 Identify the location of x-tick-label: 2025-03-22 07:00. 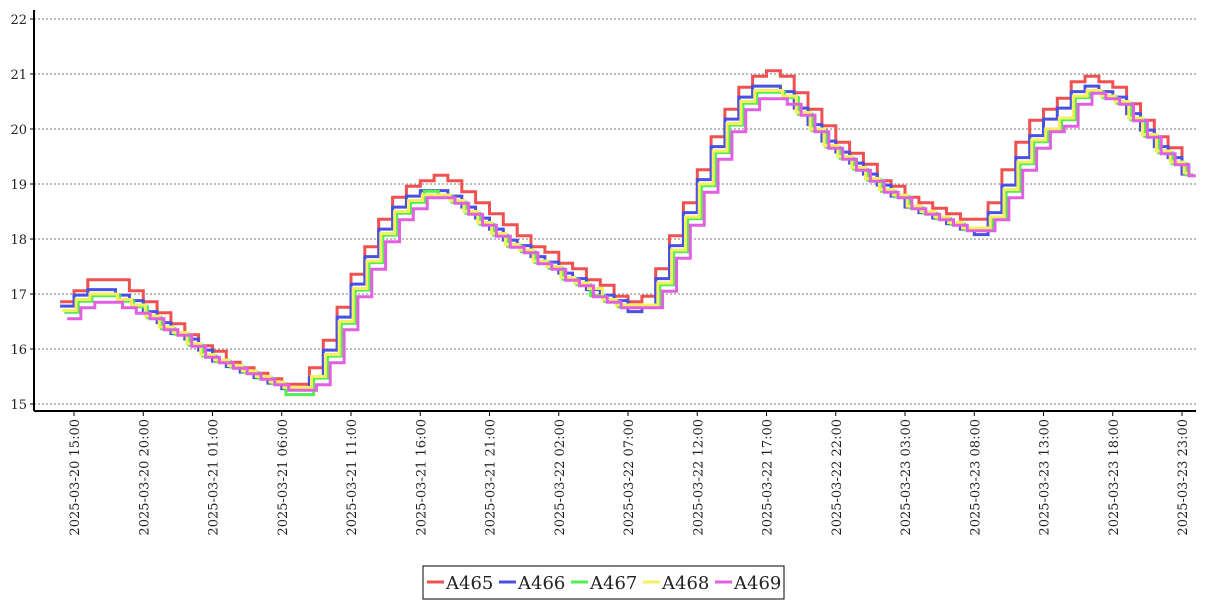
(629, 477).